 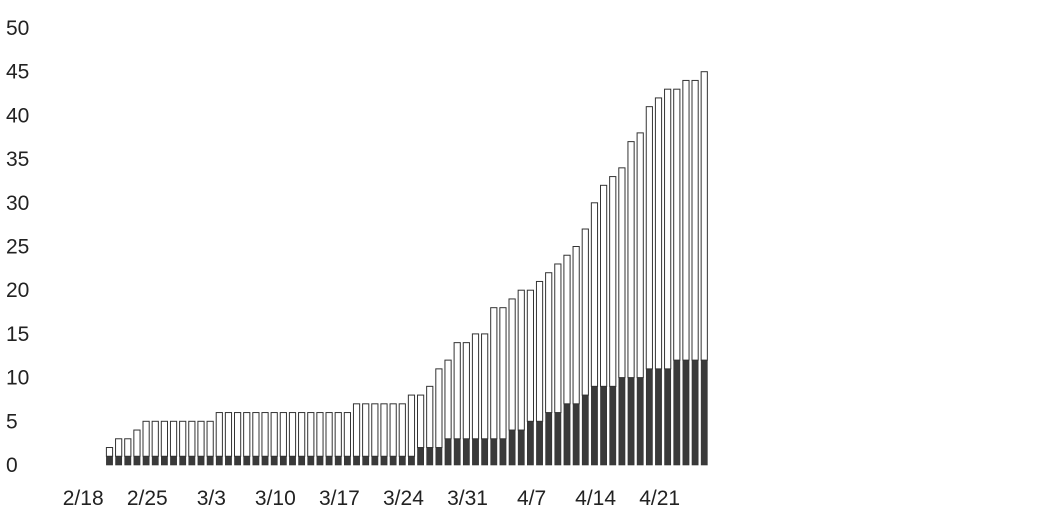 What do you see at coordinates (17, 28) in the screenshot?
I see `y-tick-label: 50` at bounding box center [17, 28].